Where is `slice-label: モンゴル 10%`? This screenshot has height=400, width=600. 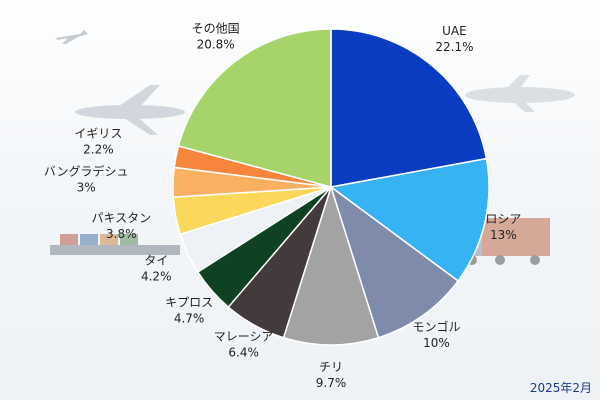
slice-label: モンゴル 10% is located at coordinates (436, 334).